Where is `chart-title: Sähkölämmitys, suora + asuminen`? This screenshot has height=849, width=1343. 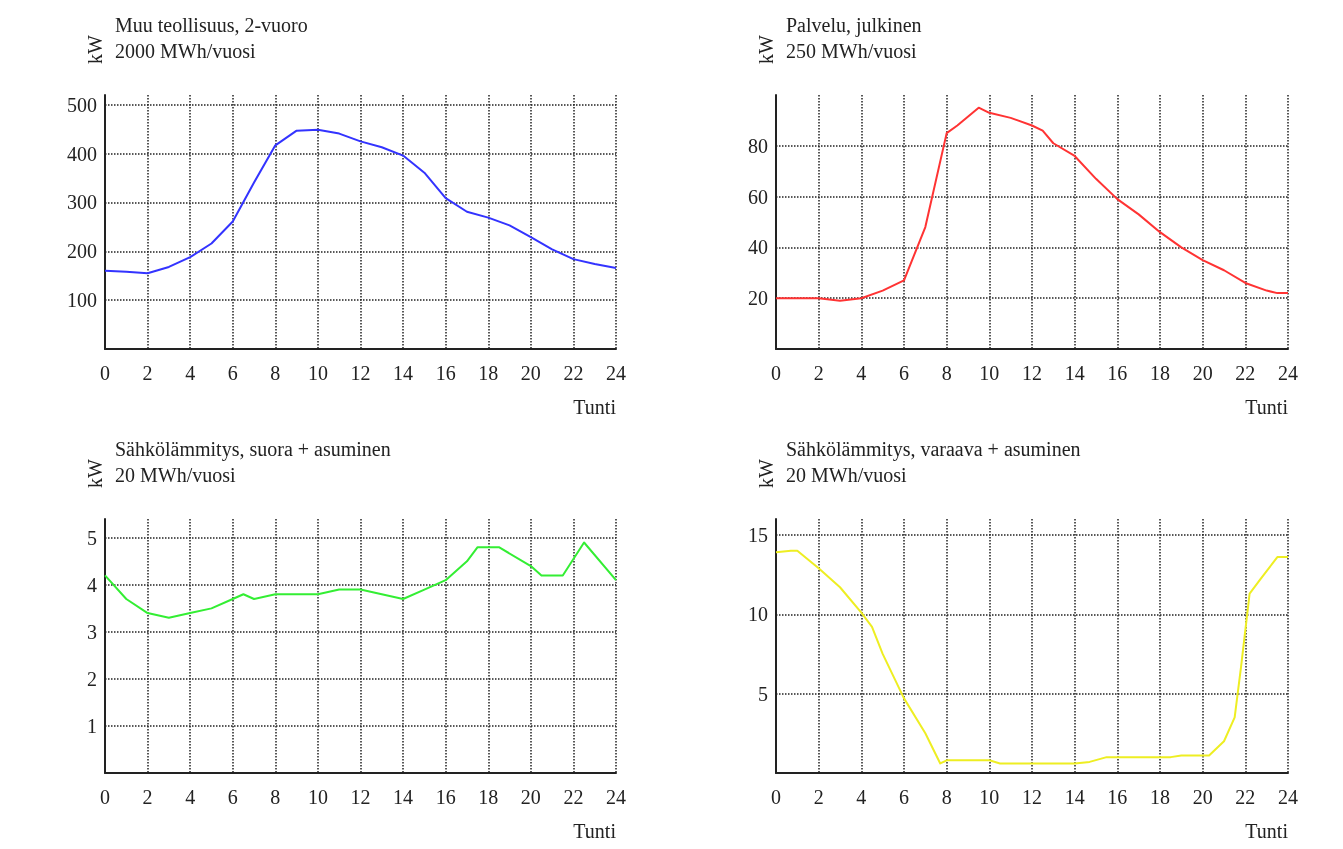 chart-title: Sähkölämmitys, suora + asuminen is located at coordinates (253, 449).